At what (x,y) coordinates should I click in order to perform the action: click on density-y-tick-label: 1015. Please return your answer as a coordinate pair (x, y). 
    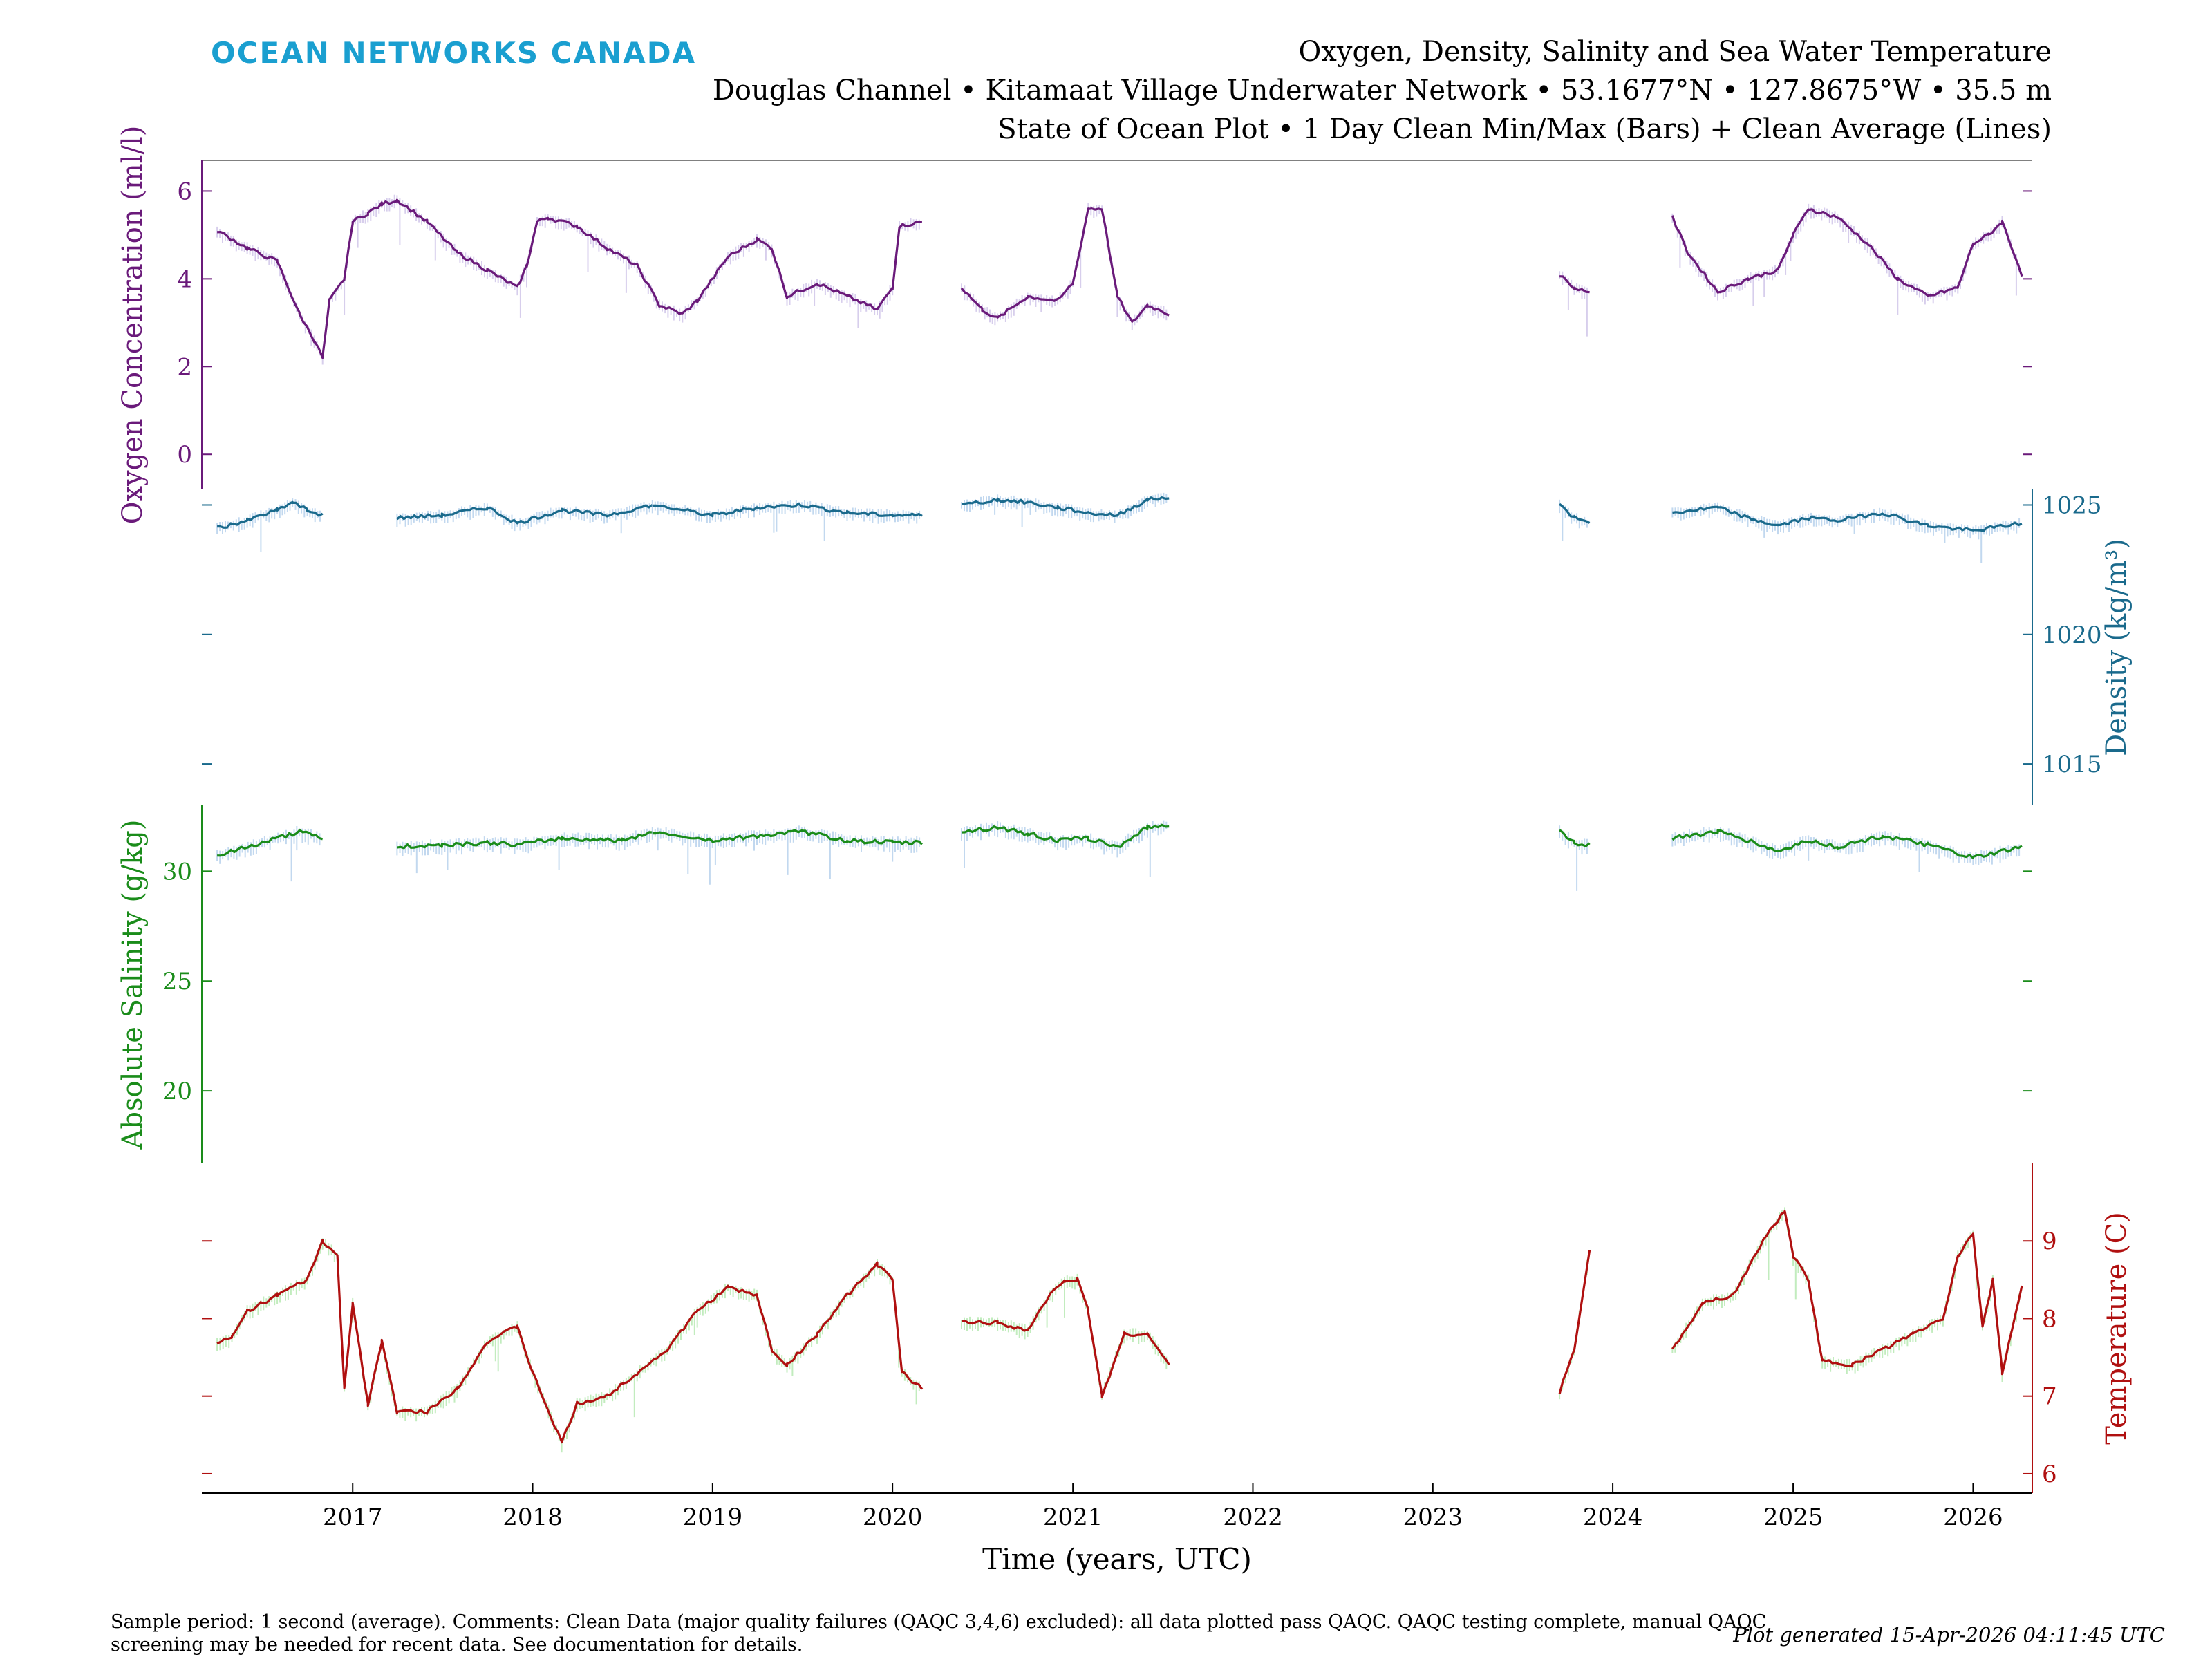
    Looking at the image, I should click on (2072, 765).